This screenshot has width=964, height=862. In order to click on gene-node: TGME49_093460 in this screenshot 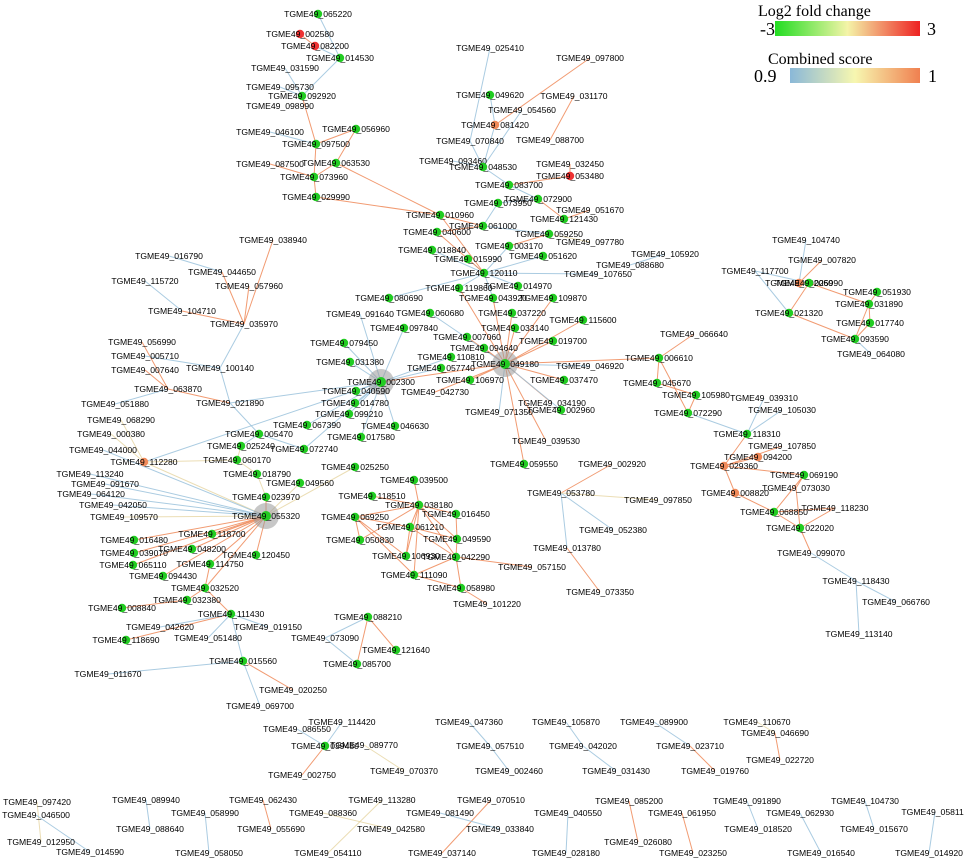, I will do `click(453, 161)`.